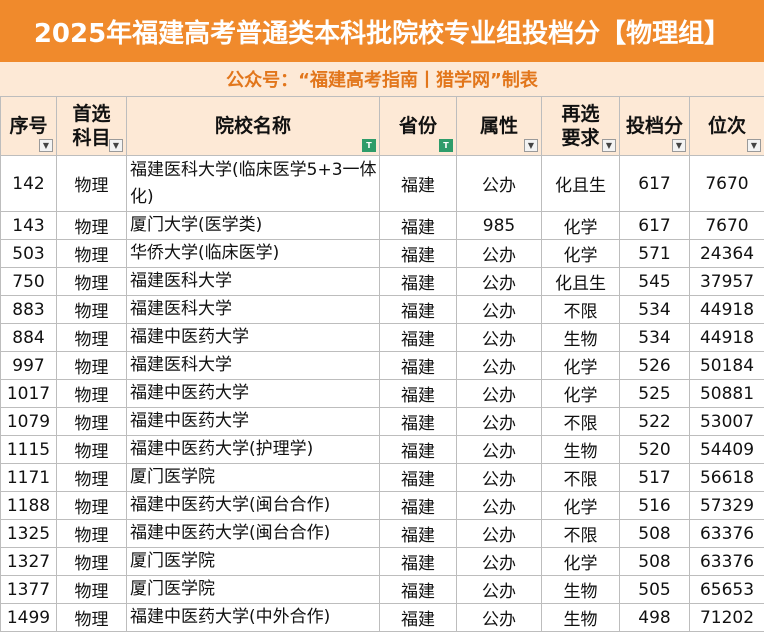 This screenshot has height=633, width=764. I want to click on cell-index: 883, so click(28, 309).